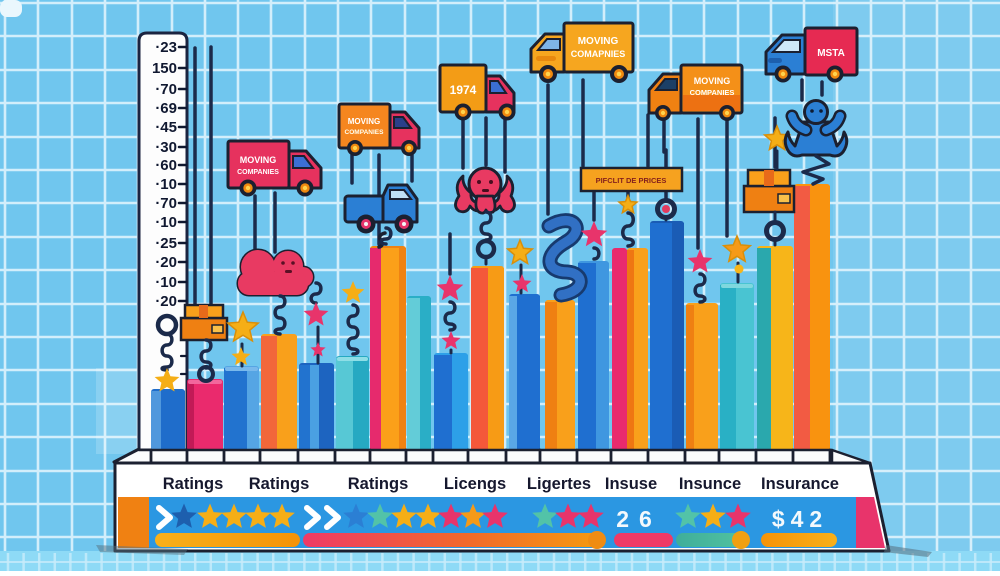  Describe the element at coordinates (166, 108) in the screenshot. I see `svg-text: ·69` at that location.